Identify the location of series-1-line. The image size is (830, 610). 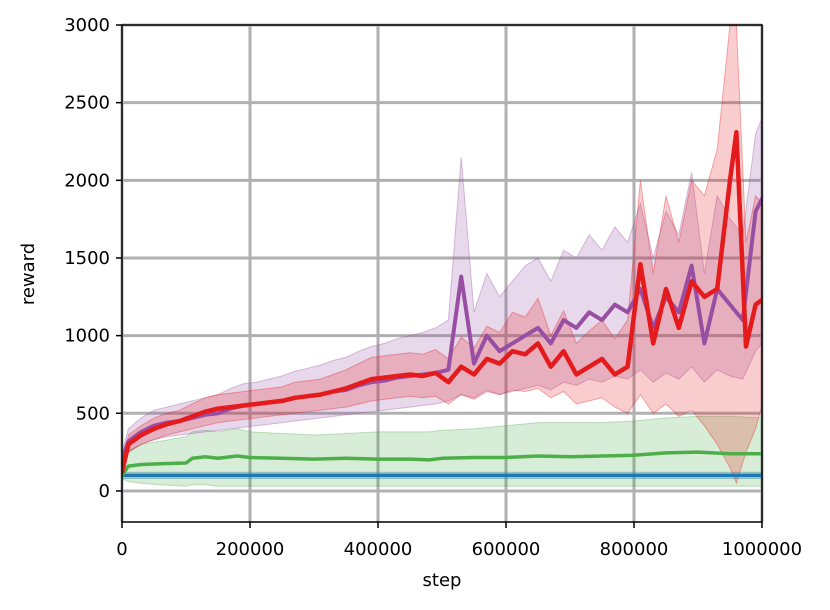
(442, 464).